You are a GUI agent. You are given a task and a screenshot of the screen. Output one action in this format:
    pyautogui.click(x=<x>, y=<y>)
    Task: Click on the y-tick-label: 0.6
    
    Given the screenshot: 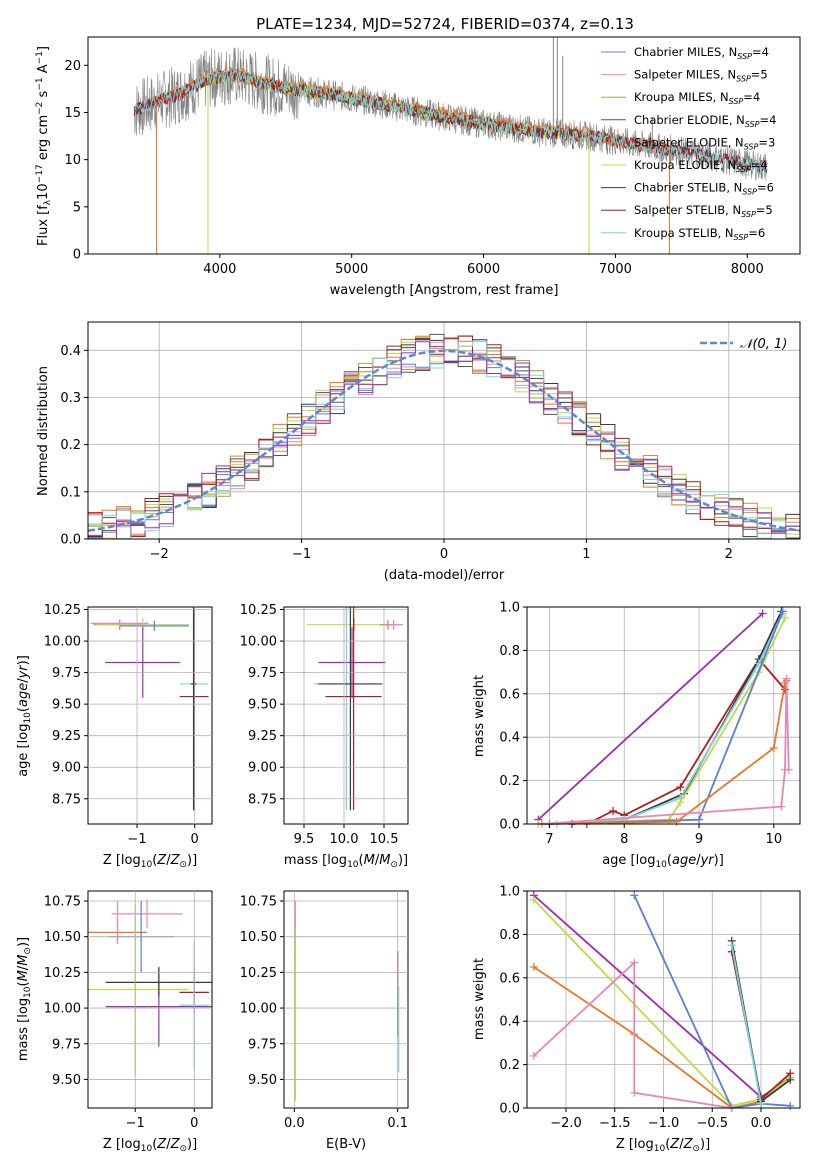 What is the action you would take?
    pyautogui.click(x=509, y=978)
    